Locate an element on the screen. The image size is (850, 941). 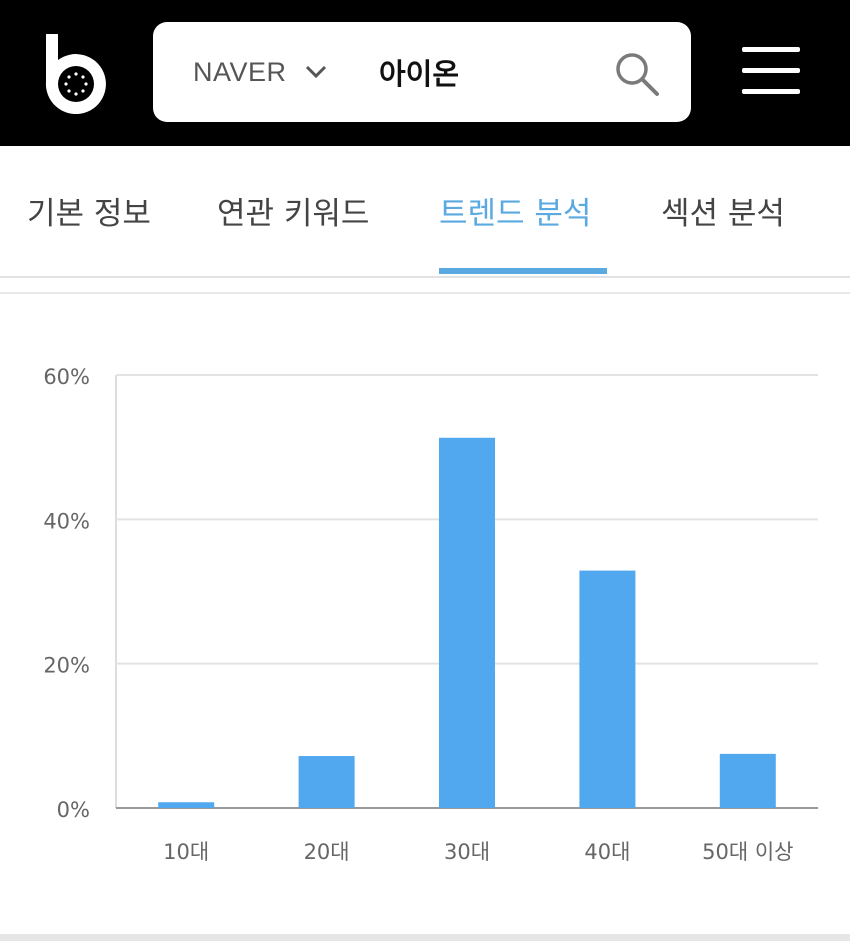
tab-section-analysis: 섹션 분석 is located at coordinates (723, 214).